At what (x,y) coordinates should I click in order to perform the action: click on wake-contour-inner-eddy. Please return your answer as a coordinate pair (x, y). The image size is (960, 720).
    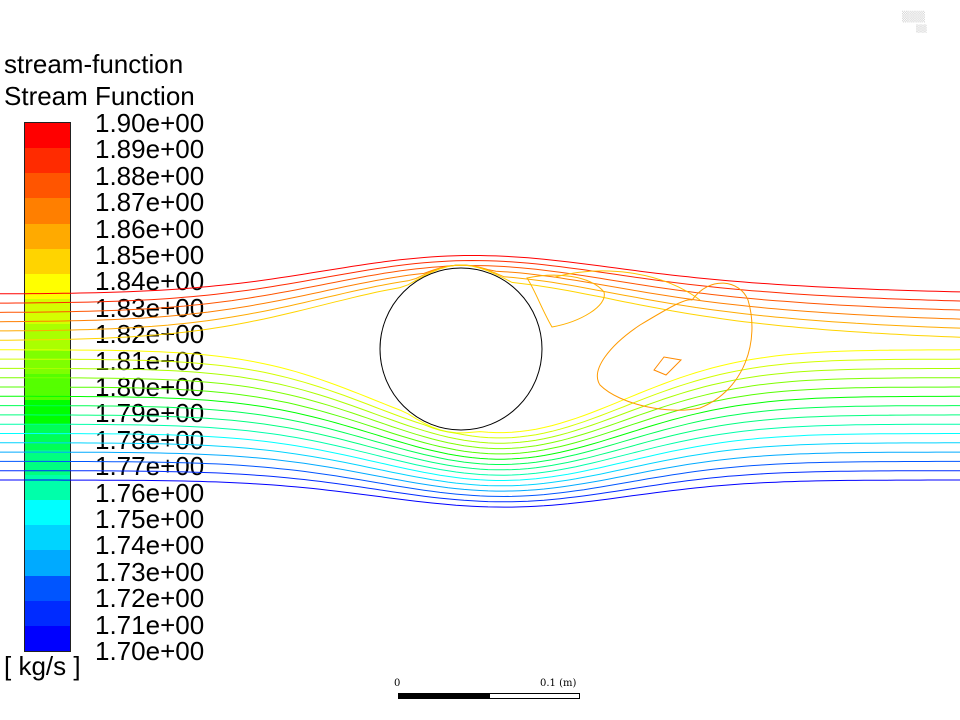
    Looking at the image, I should click on (668, 366).